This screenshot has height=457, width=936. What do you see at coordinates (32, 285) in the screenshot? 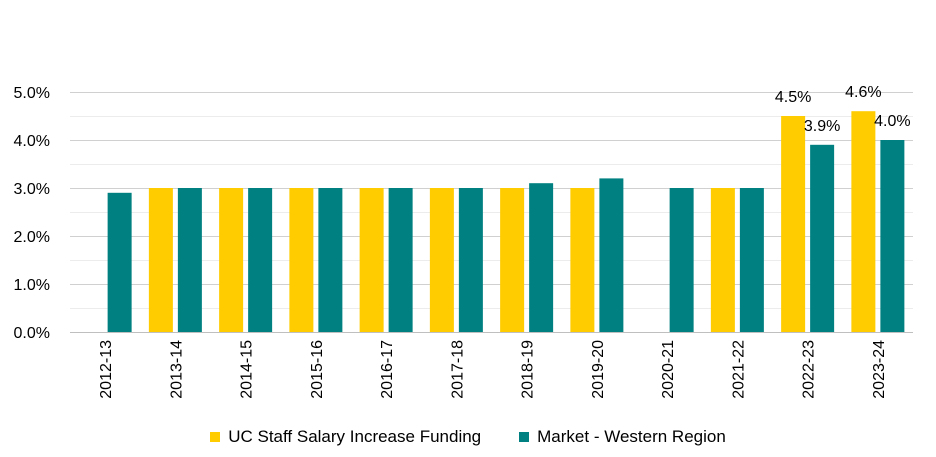
I see `y-tick-label: 1.0%` at bounding box center [32, 285].